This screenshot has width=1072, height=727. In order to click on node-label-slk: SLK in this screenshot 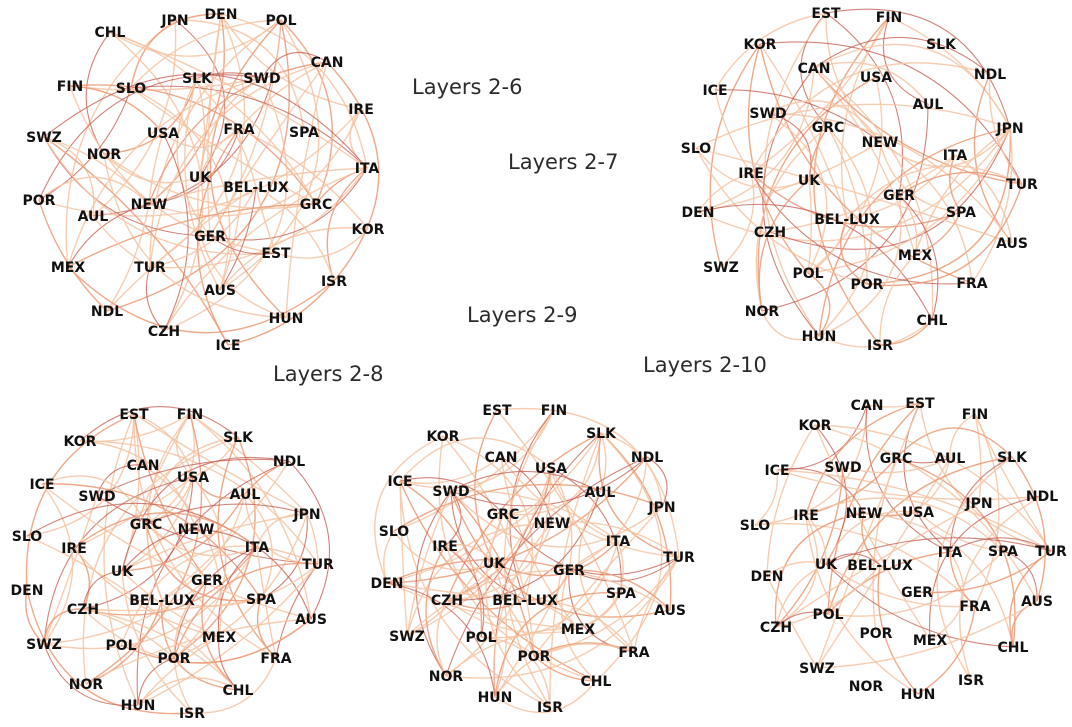, I will do `click(1012, 458)`.